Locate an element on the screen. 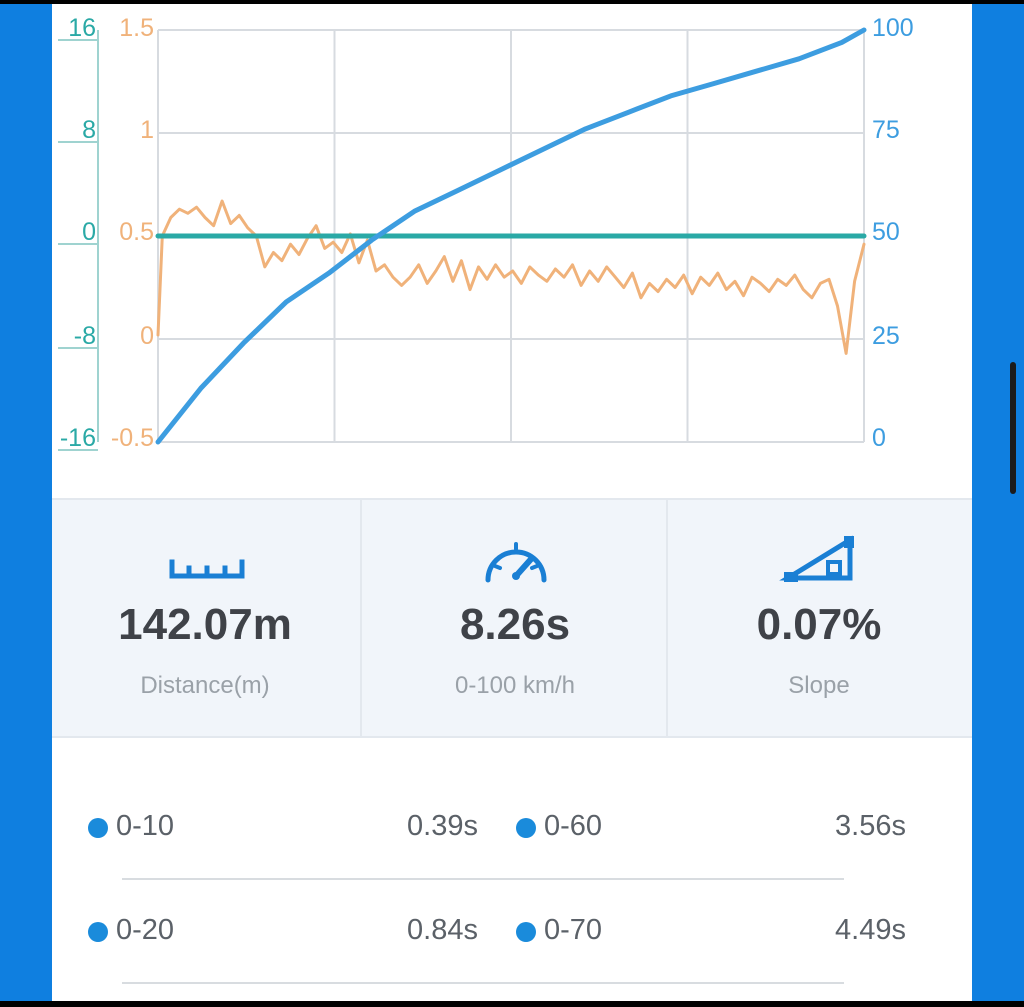 The width and height of the screenshot is (1024, 1007). split-time: 0.84s is located at coordinates (442, 930).